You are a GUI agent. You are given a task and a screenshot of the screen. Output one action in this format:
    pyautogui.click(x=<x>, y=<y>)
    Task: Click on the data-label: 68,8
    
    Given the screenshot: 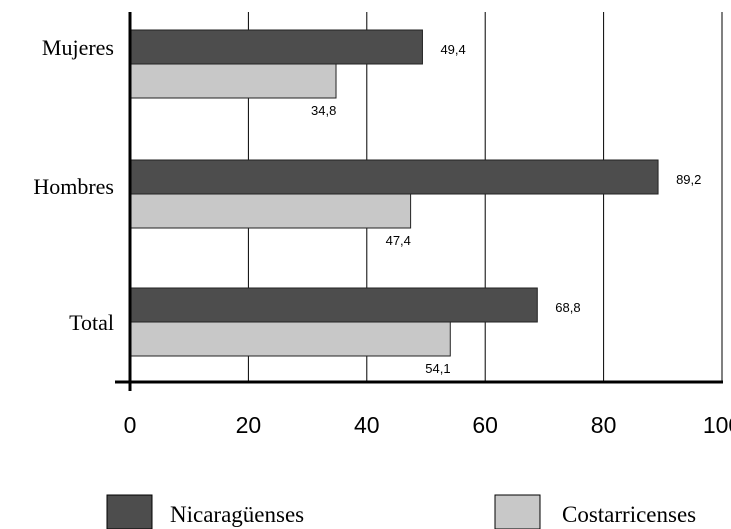 What is the action you would take?
    pyautogui.click(x=567, y=307)
    